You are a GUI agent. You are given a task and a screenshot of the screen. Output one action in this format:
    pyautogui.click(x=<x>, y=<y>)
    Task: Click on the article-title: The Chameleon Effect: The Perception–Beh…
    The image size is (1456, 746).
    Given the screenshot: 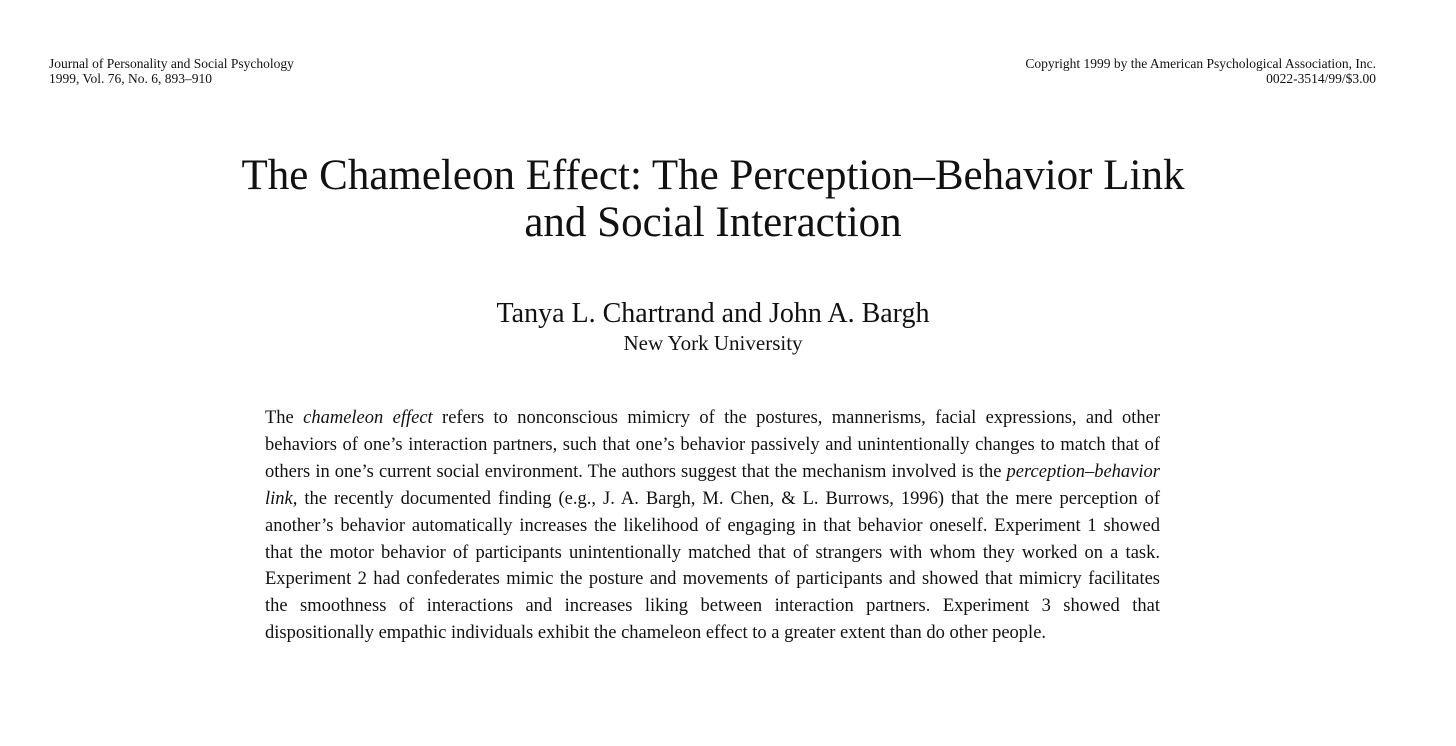 What is the action you would take?
    pyautogui.click(x=713, y=199)
    